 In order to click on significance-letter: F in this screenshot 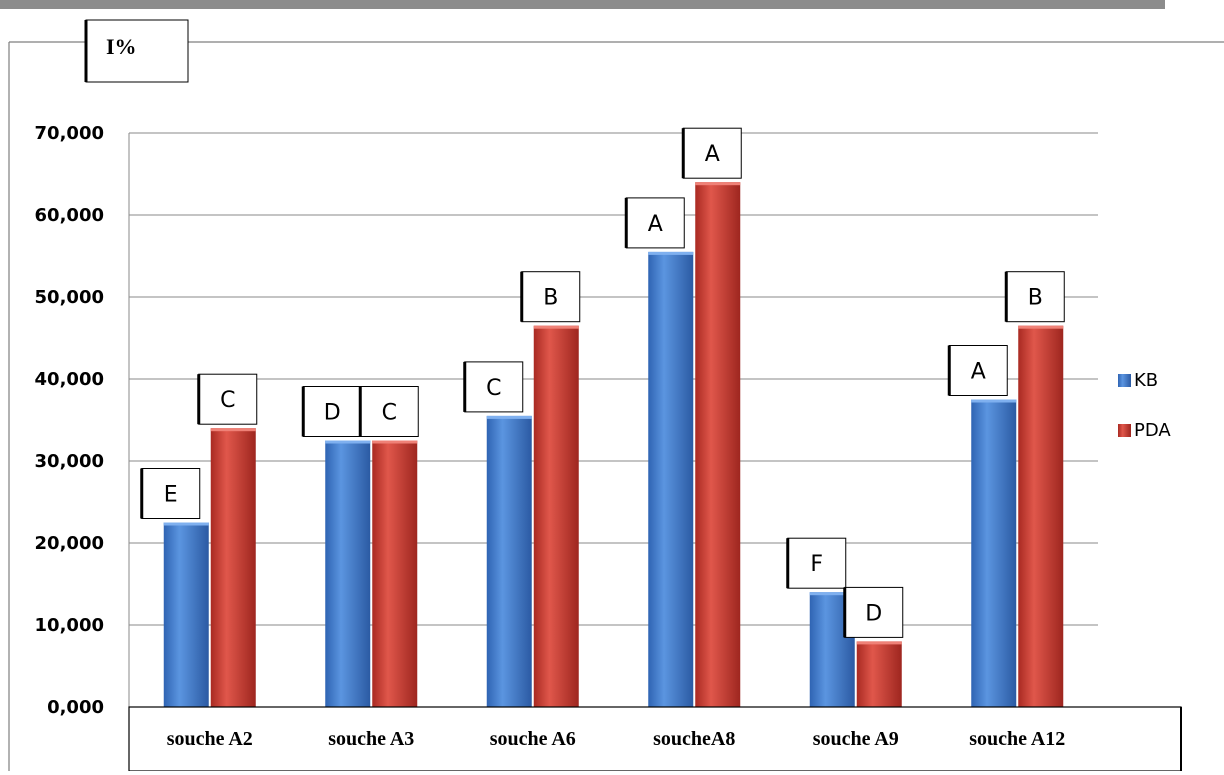, I will do `click(816, 564)`.